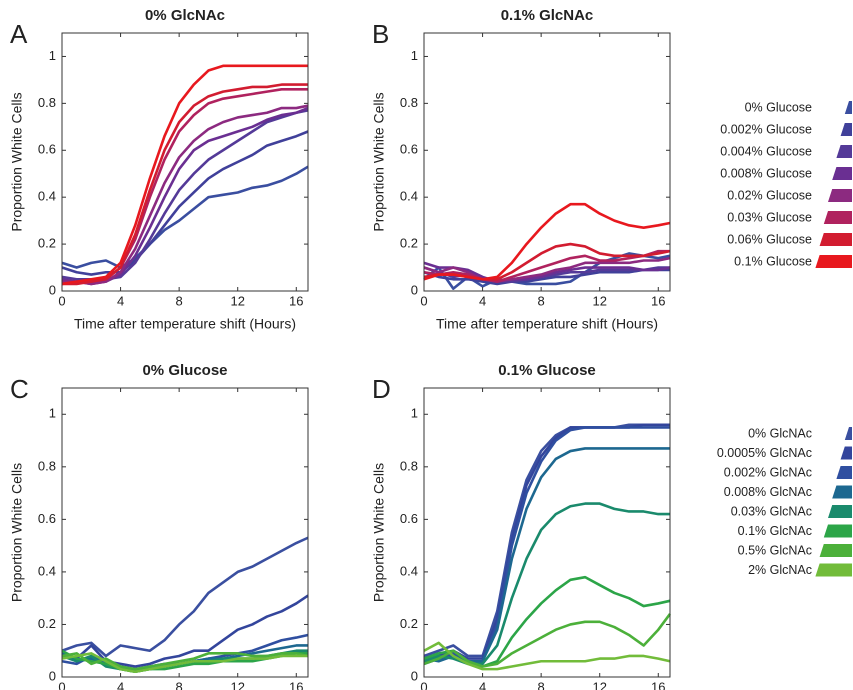  Describe the element at coordinates (771, 511) in the screenshot. I see `legend-label: 0.03% GlcNAc` at that location.